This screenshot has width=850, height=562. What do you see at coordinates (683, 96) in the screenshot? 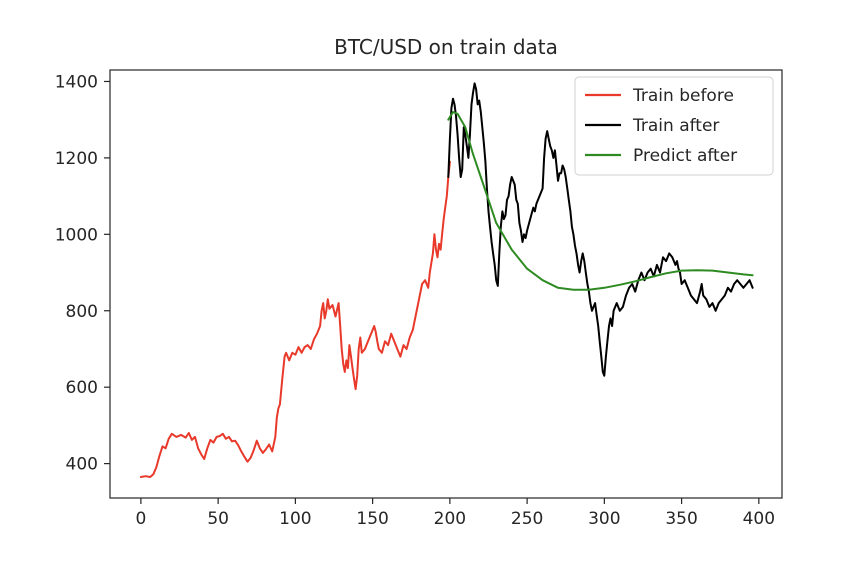
I see `legend-label: Train before` at bounding box center [683, 96].